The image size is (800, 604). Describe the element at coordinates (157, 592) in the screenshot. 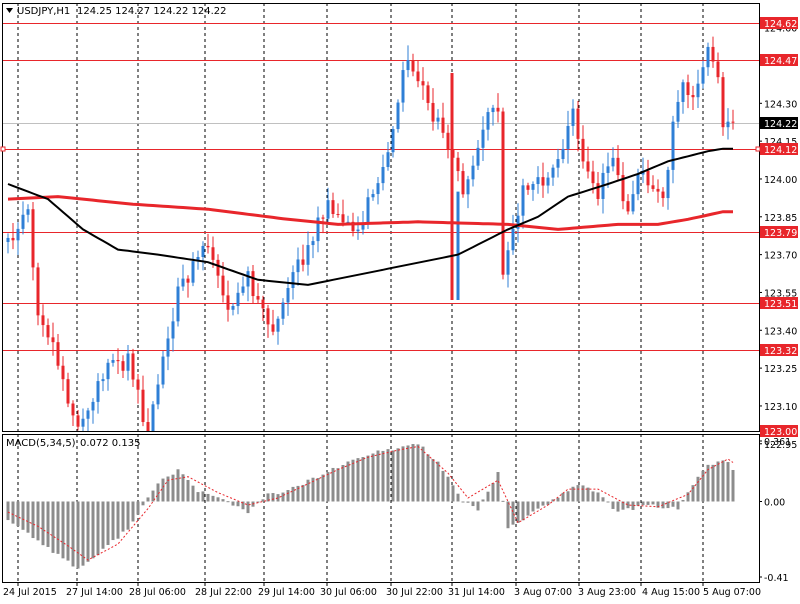

I see `time-tick-label: 28 Jul 06:00` at that location.